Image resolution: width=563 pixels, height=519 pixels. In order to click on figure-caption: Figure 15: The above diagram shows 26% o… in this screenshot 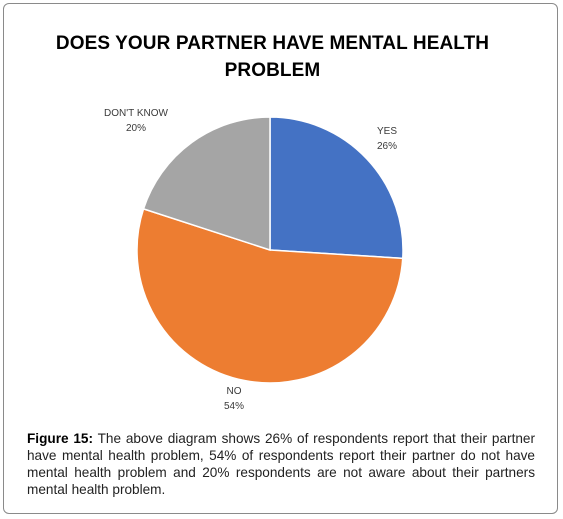, I will do `click(281, 464)`.